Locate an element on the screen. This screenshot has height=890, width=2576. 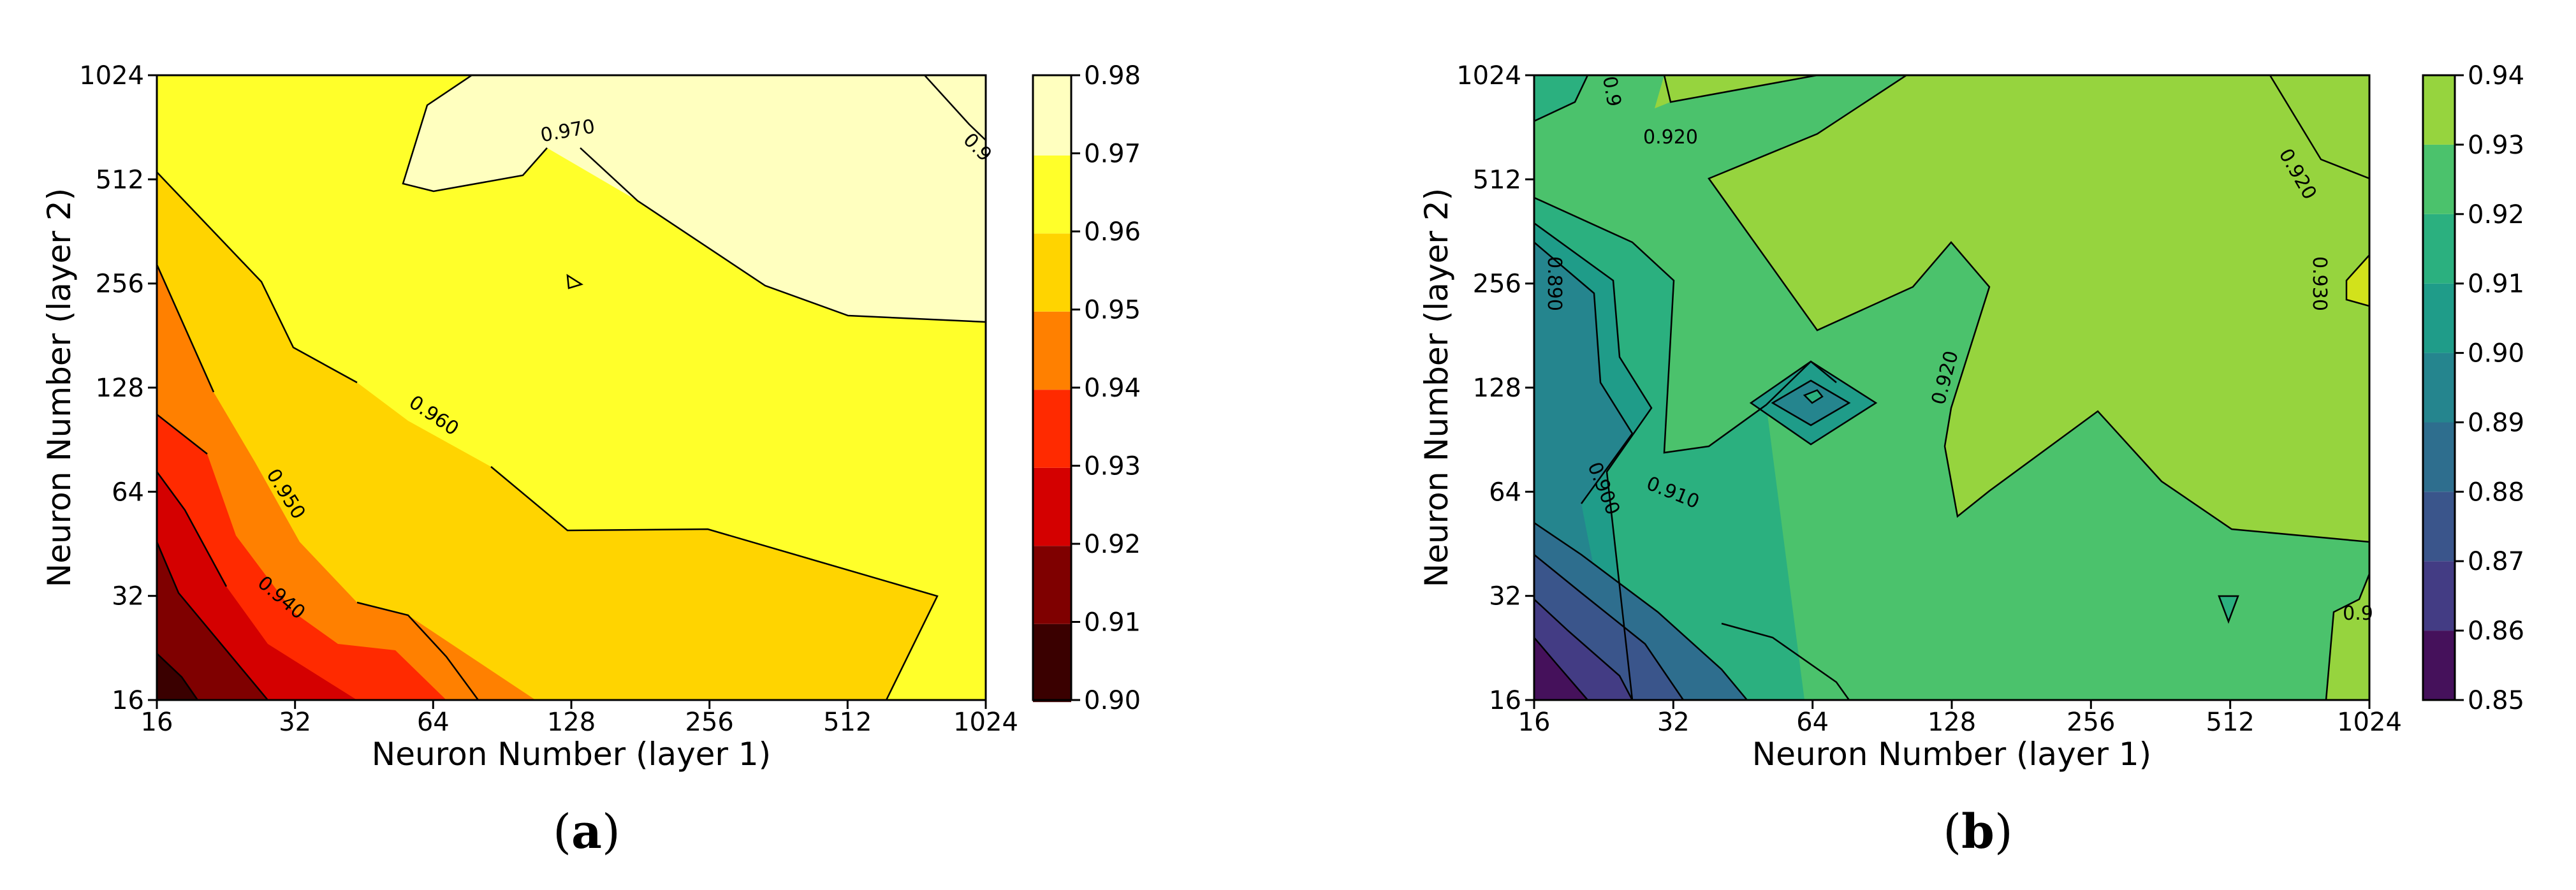
panel-a-xtick-label: 32 is located at coordinates (295, 722).